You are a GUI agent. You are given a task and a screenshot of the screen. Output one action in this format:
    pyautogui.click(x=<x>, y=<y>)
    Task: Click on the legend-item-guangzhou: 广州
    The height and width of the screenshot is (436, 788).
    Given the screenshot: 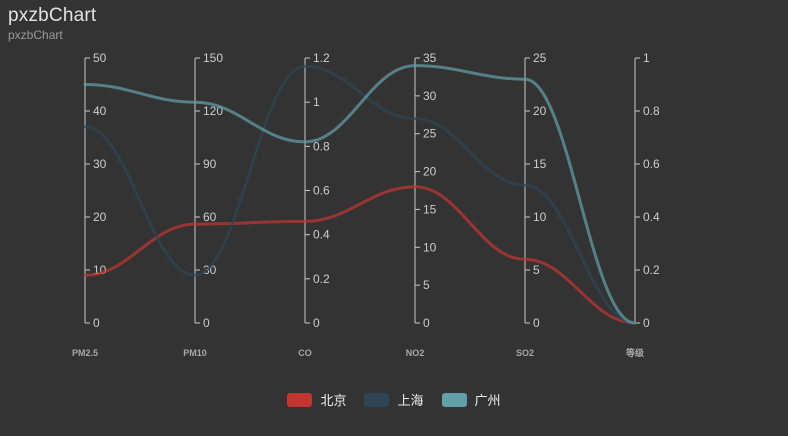 What is the action you would take?
    pyautogui.click(x=471, y=399)
    